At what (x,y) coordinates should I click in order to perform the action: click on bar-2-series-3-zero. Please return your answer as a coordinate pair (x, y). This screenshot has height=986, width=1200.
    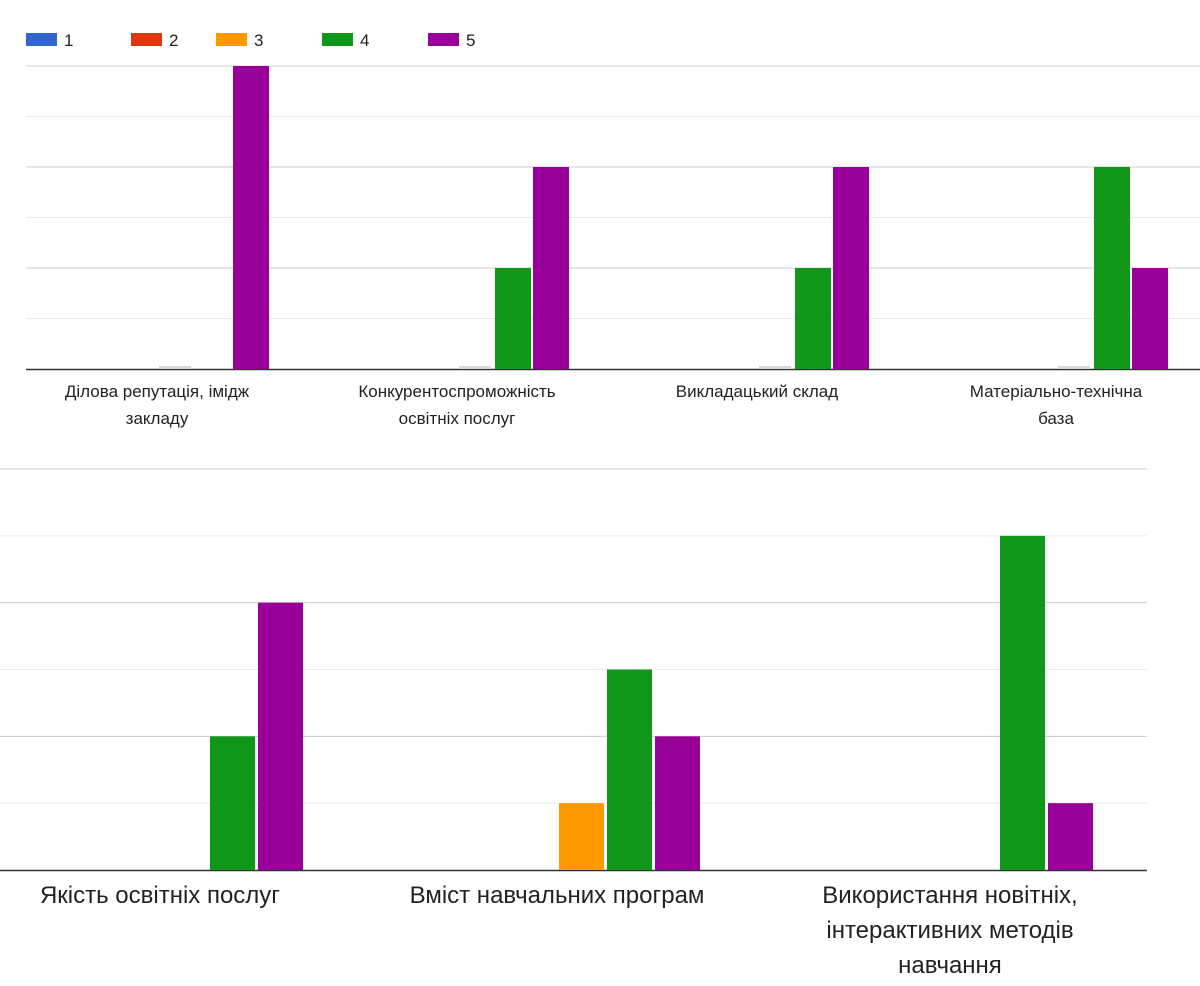
    Looking at the image, I should click on (475, 367).